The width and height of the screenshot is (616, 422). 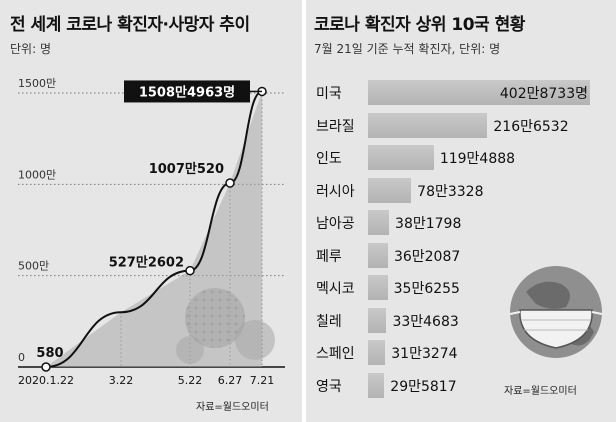 What do you see at coordinates (419, 25) in the screenshot?
I see `right-chart-title: 코로나 확진자 상위 10국 현황` at bounding box center [419, 25].